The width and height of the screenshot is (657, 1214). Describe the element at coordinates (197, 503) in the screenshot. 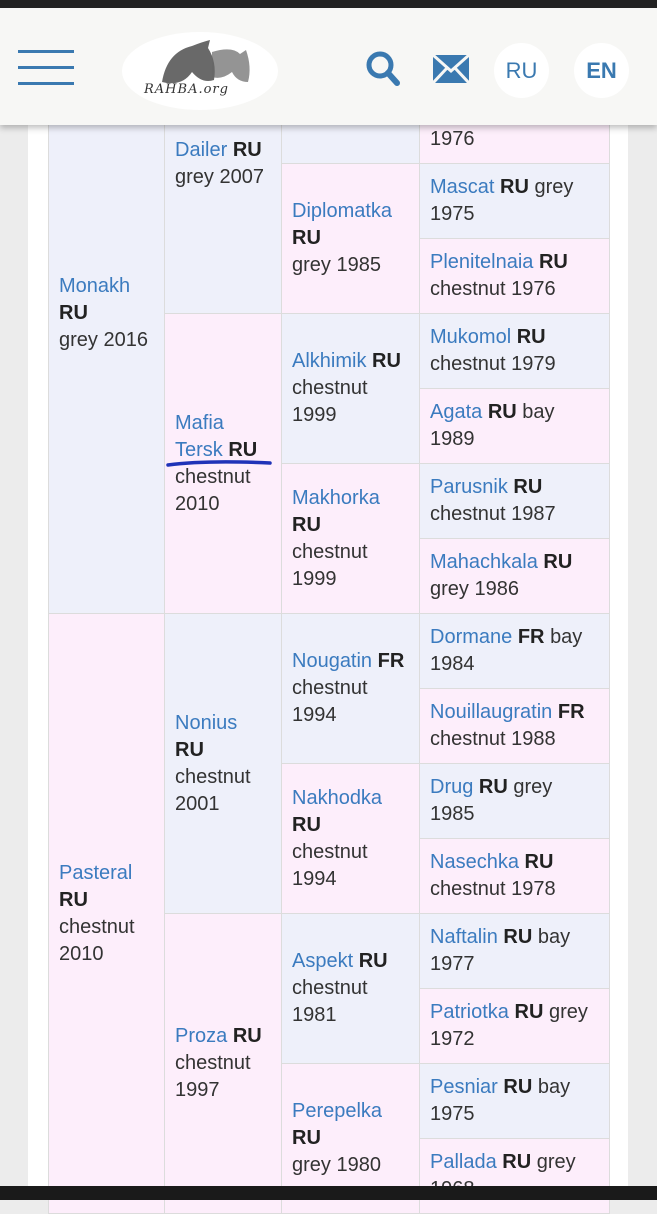

I see `birth-year: 2010` at that location.